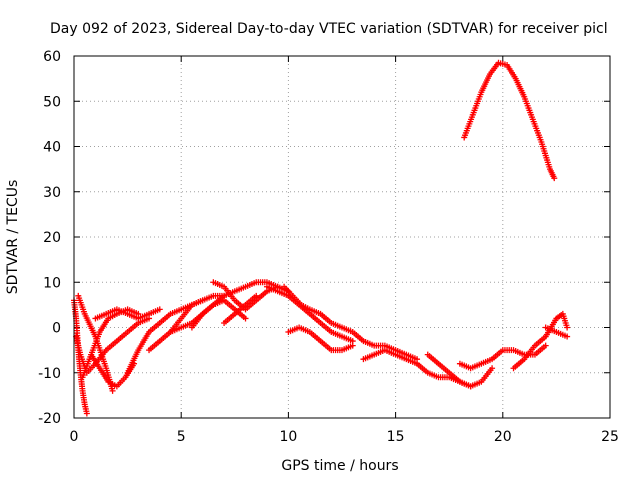 This screenshot has height=480, width=640. I want to click on series-sat-l, so click(240, 309).